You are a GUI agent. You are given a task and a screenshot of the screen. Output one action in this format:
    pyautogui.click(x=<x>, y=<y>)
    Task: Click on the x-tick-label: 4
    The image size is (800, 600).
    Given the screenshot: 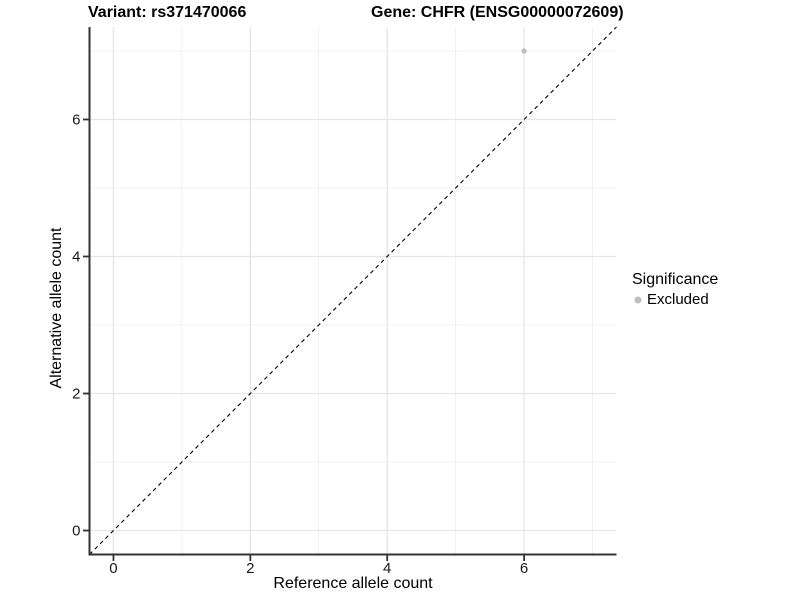 What is the action you would take?
    pyautogui.click(x=387, y=568)
    